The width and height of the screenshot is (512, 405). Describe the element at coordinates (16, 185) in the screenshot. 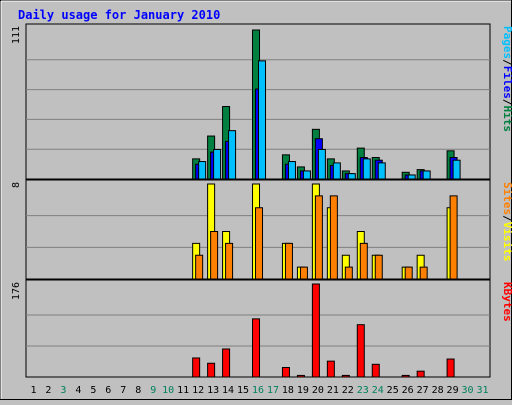

I see `ymax-label: 8` at that location.